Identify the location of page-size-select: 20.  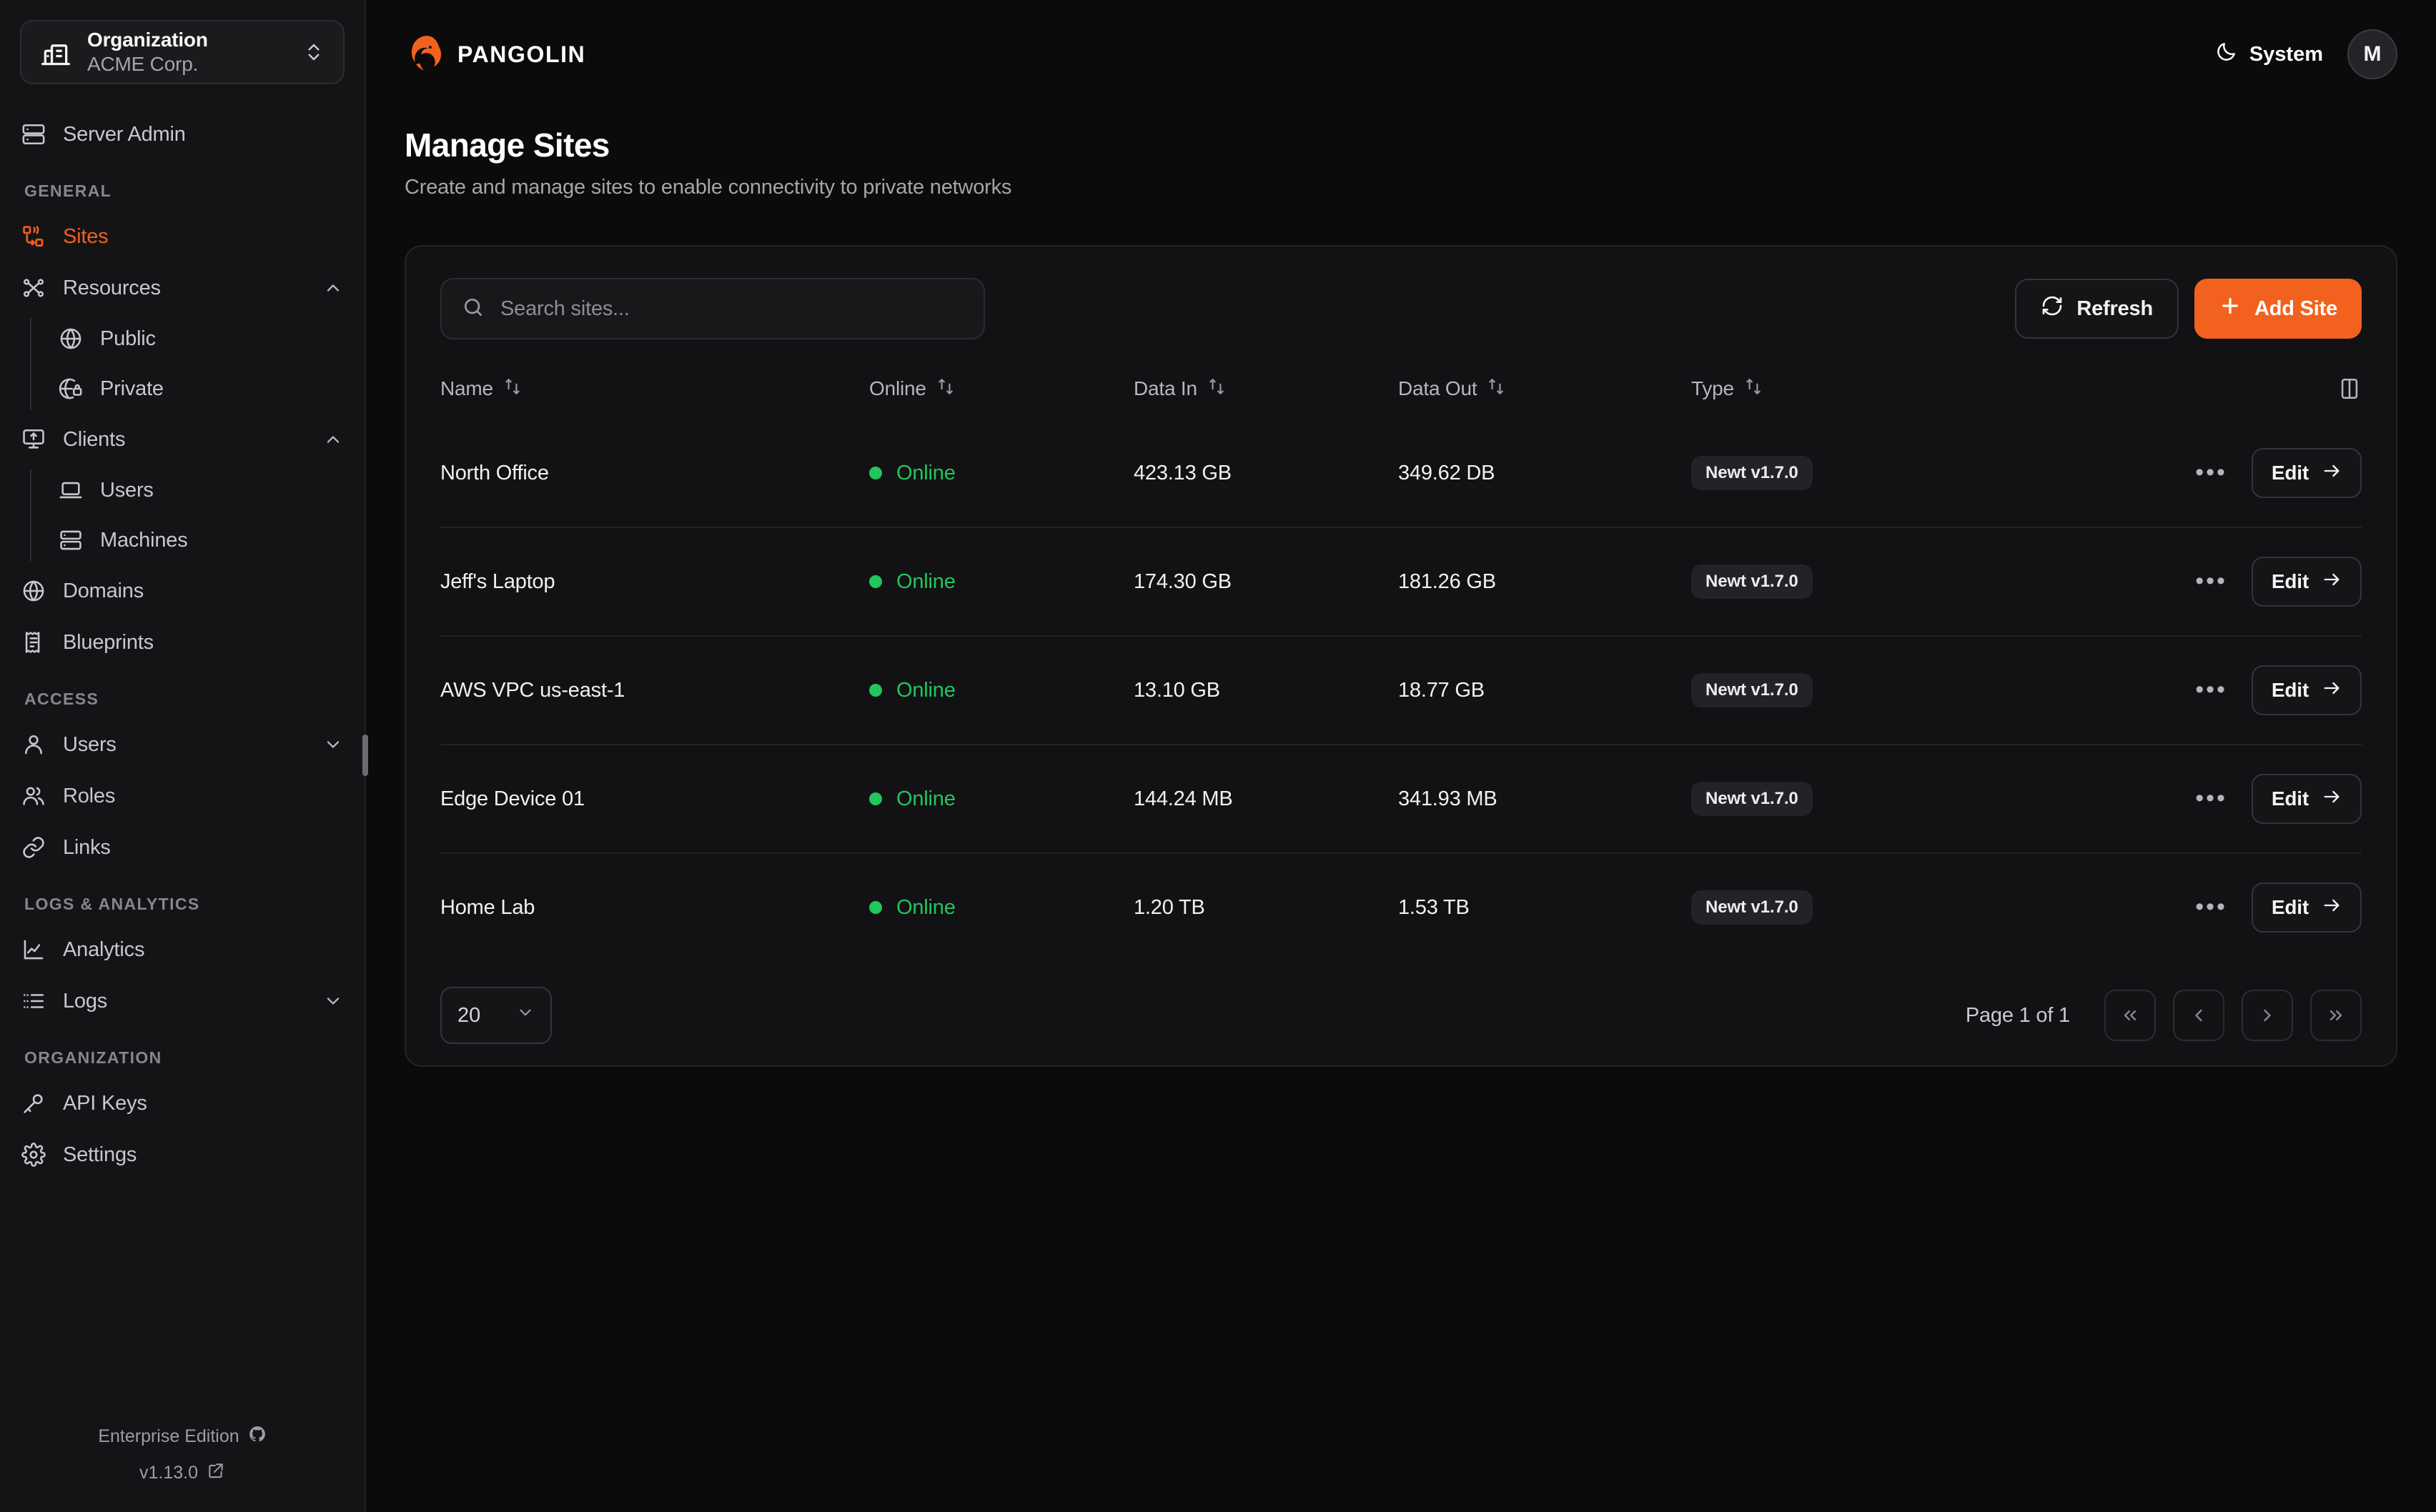
(496, 1016).